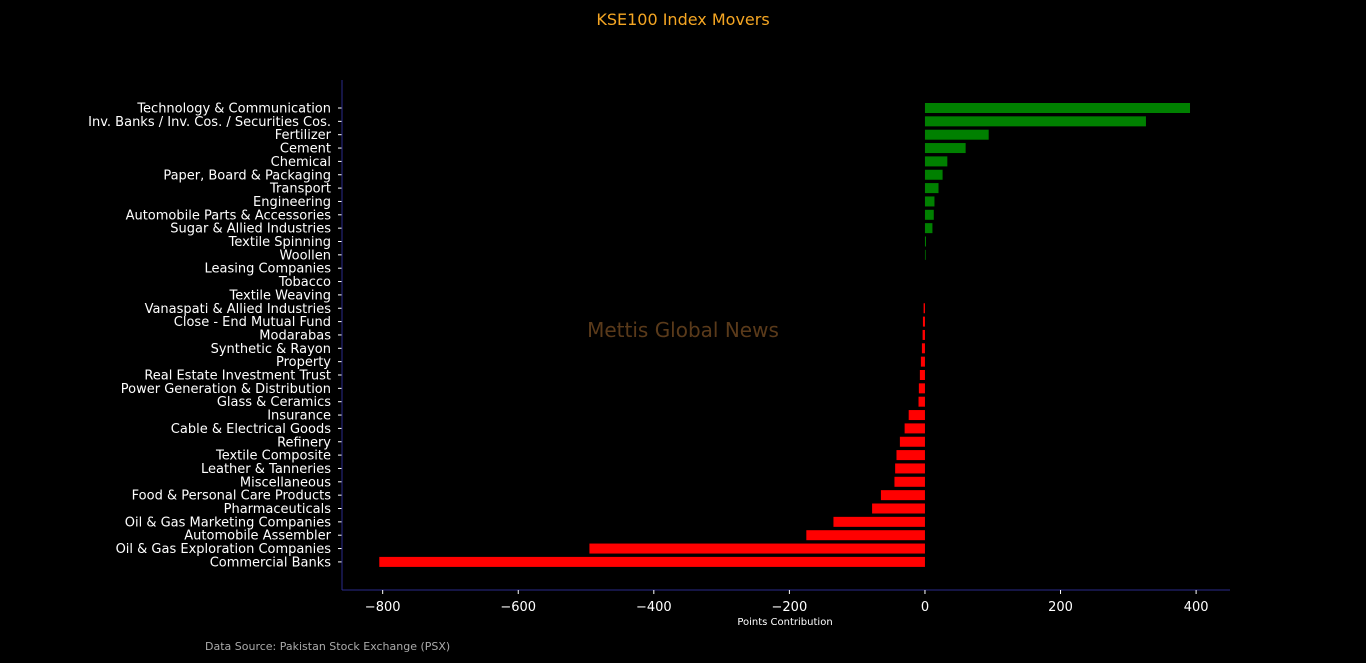  Describe the element at coordinates (237, 376) in the screenshot. I see `category-label: Real Estate Investment Trust` at that location.